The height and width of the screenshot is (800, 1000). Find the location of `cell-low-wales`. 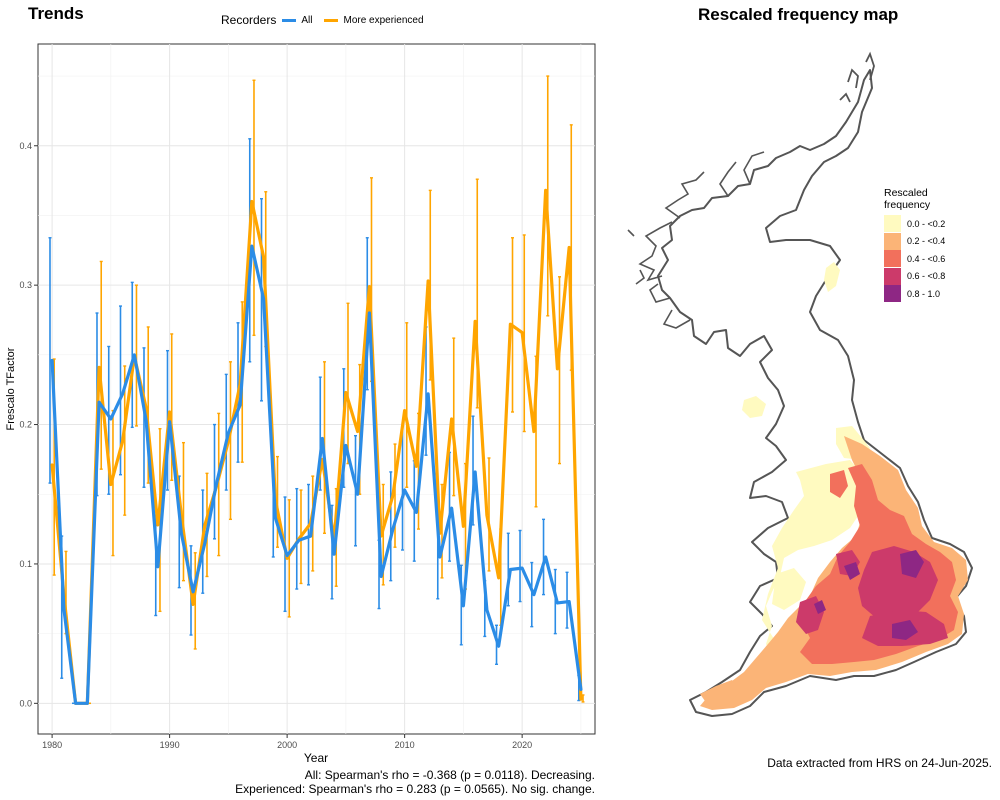

cell-low-wales is located at coordinates (789, 589).